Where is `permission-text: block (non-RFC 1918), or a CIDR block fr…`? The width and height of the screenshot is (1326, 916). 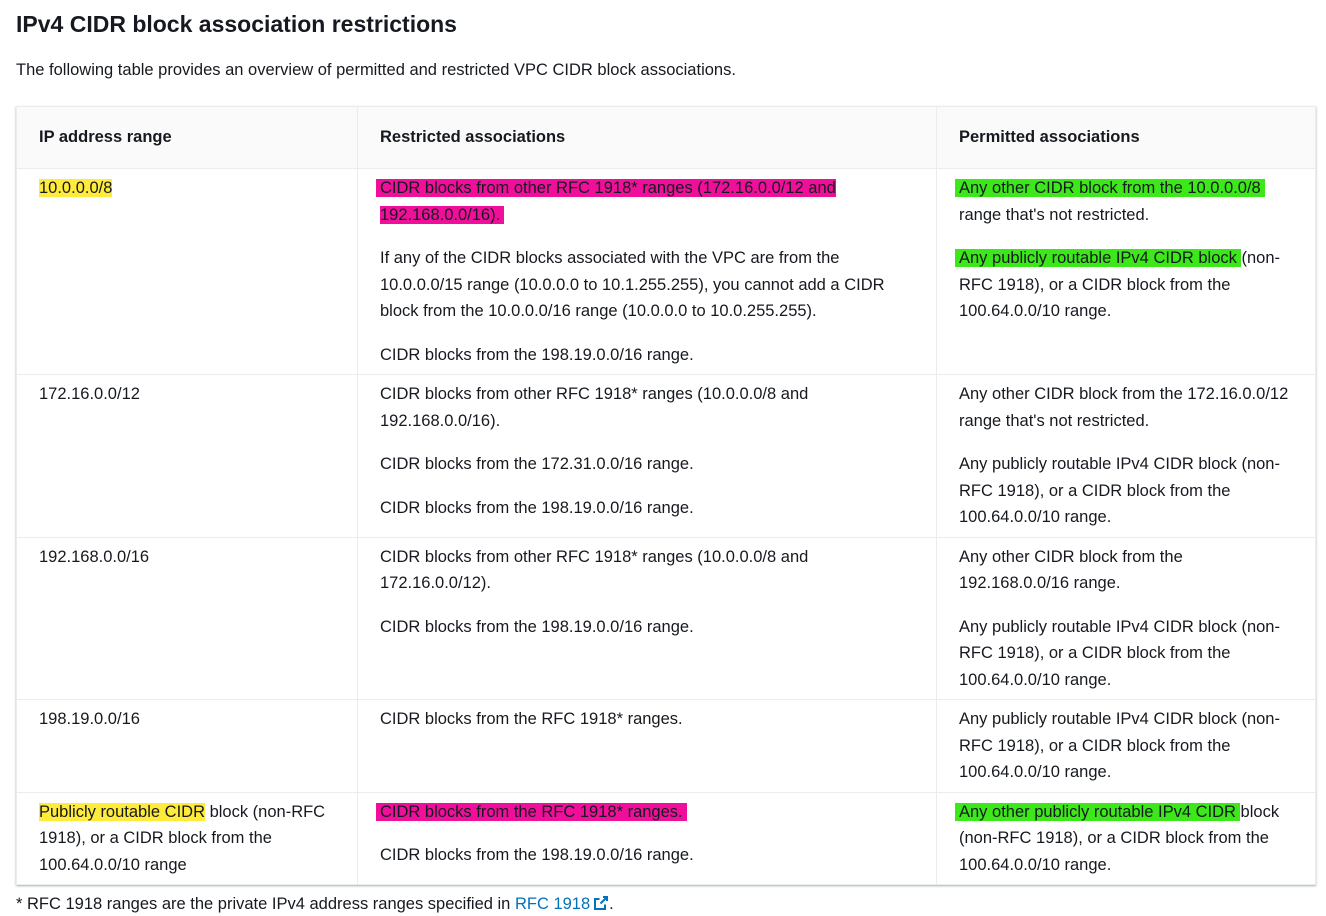 permission-text: block (non-RFC 1918), or a CIDR block fr… is located at coordinates (1119, 838).